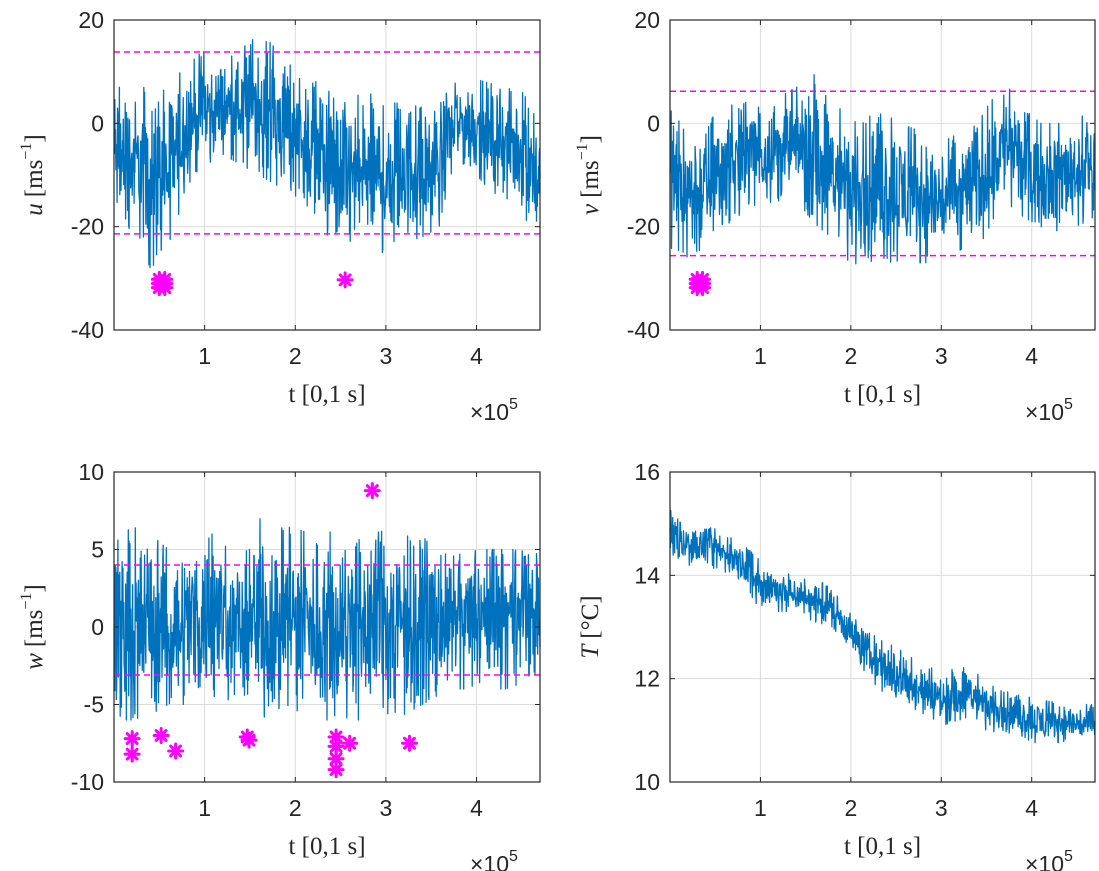 The image size is (1099, 871). What do you see at coordinates (87, 782) in the screenshot?
I see `y-tick-label: -10` at bounding box center [87, 782].